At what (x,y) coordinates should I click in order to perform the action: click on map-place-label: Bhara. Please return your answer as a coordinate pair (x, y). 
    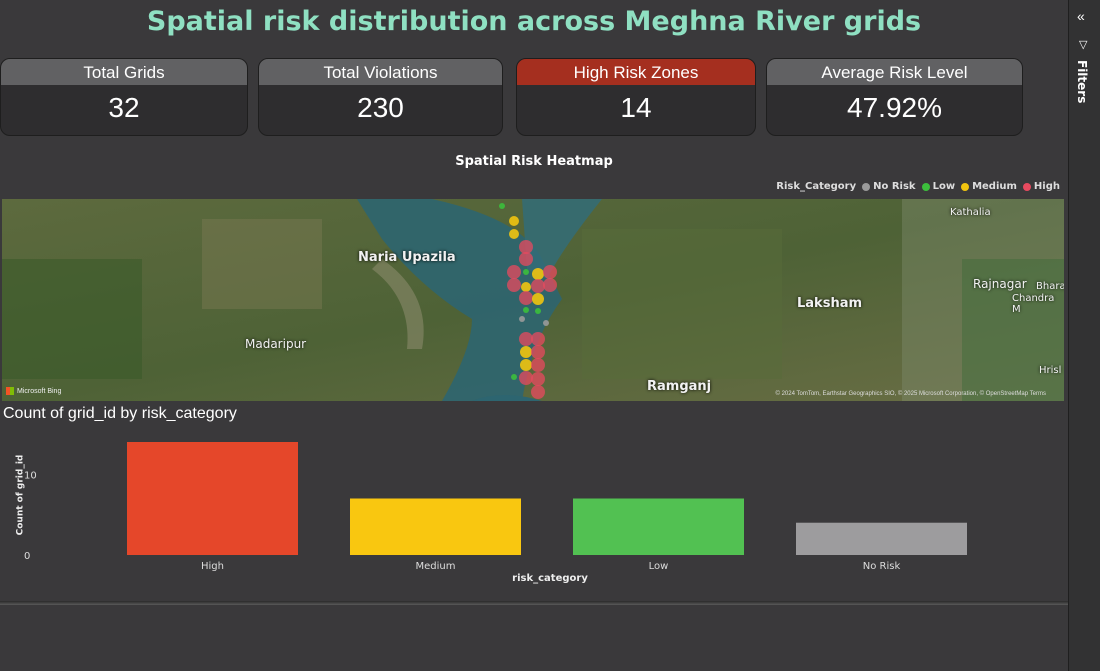
    Looking at the image, I should click on (1050, 286).